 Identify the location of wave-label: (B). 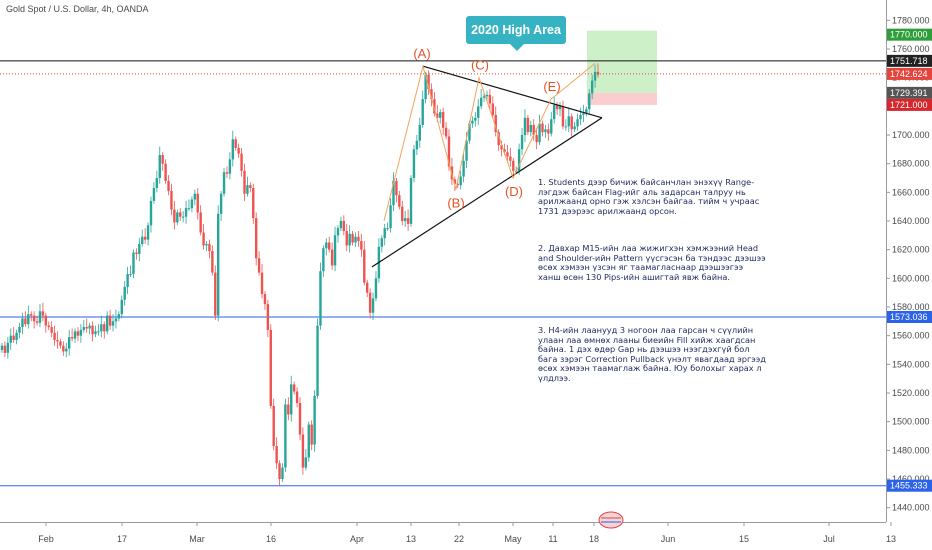
(455, 202).